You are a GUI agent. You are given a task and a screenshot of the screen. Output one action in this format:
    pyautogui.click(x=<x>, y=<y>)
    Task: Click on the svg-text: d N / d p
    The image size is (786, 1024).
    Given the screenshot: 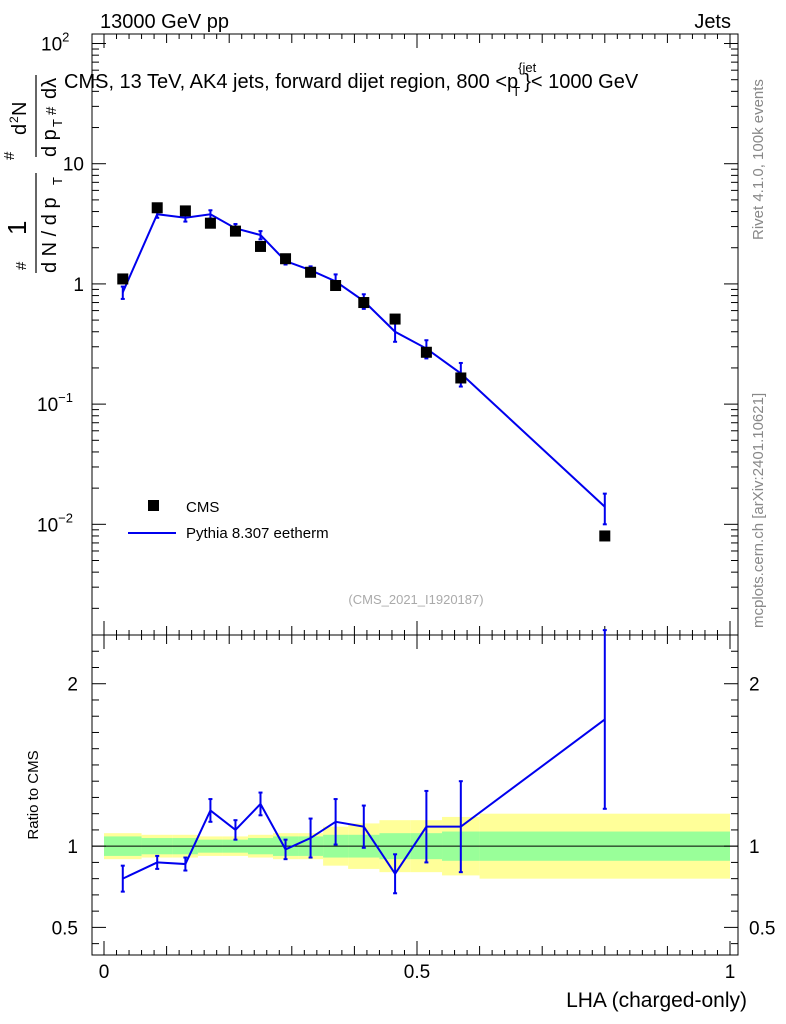 What is the action you would take?
    pyautogui.click(x=50, y=235)
    